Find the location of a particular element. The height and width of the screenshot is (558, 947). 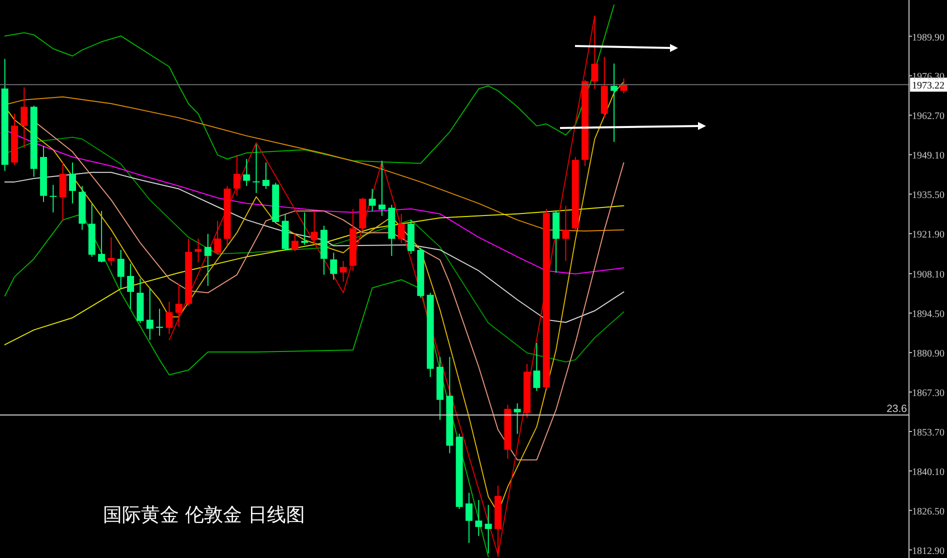

y-tick-label: 1976.30 is located at coordinates (928, 77).